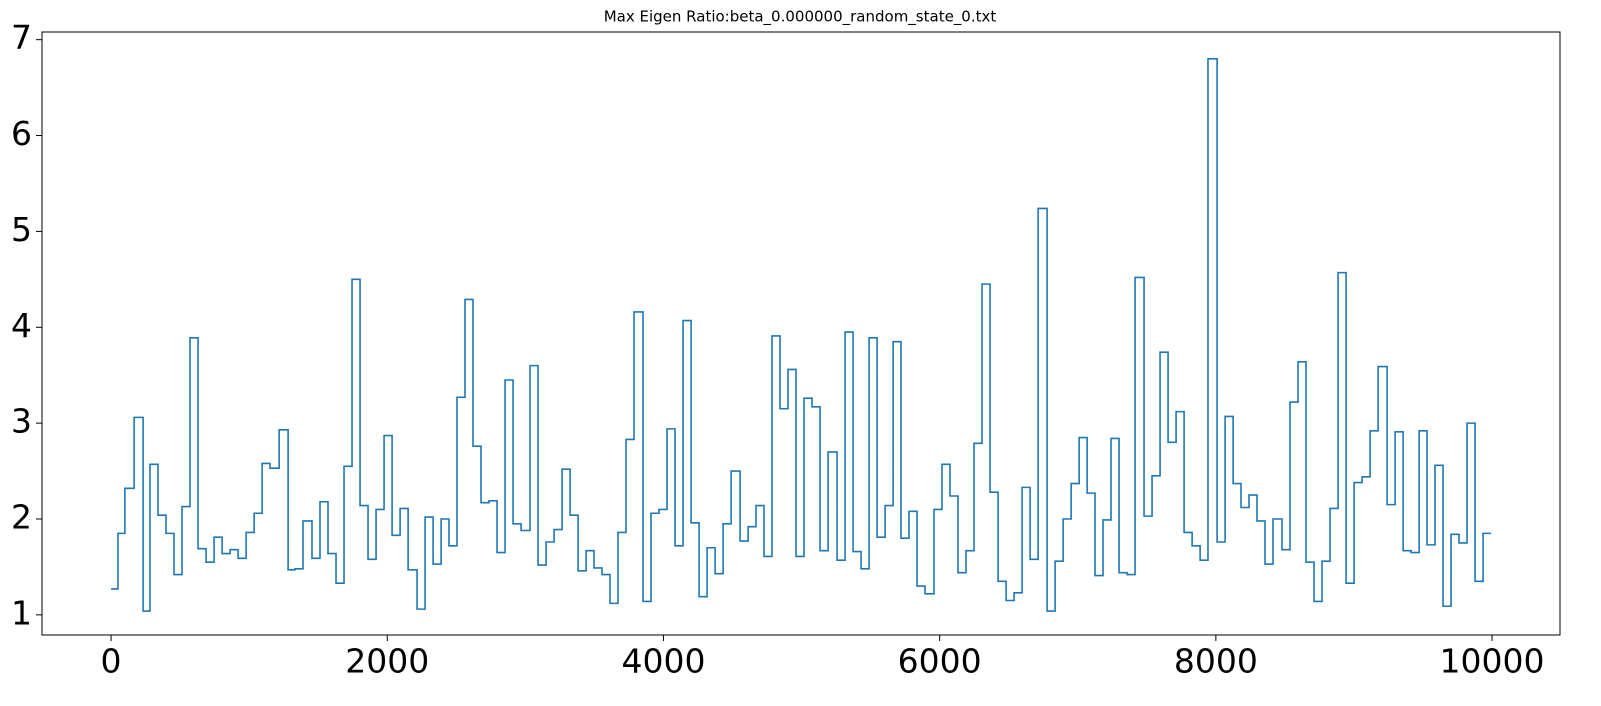 The height and width of the screenshot is (706, 1601). I want to click on y-tick-label: 7, so click(21, 37).